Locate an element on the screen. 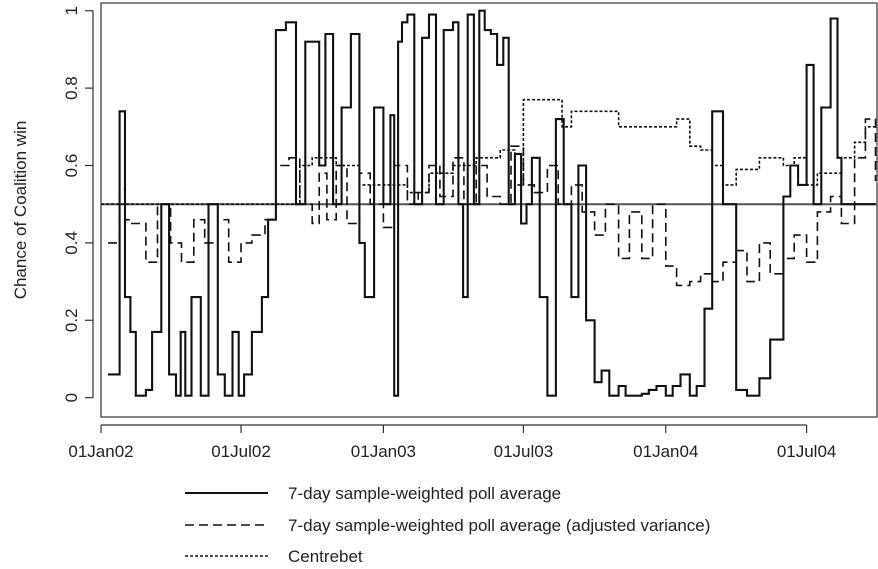 The width and height of the screenshot is (878, 569). y-tick-label: 0.6 is located at coordinates (71, 166).